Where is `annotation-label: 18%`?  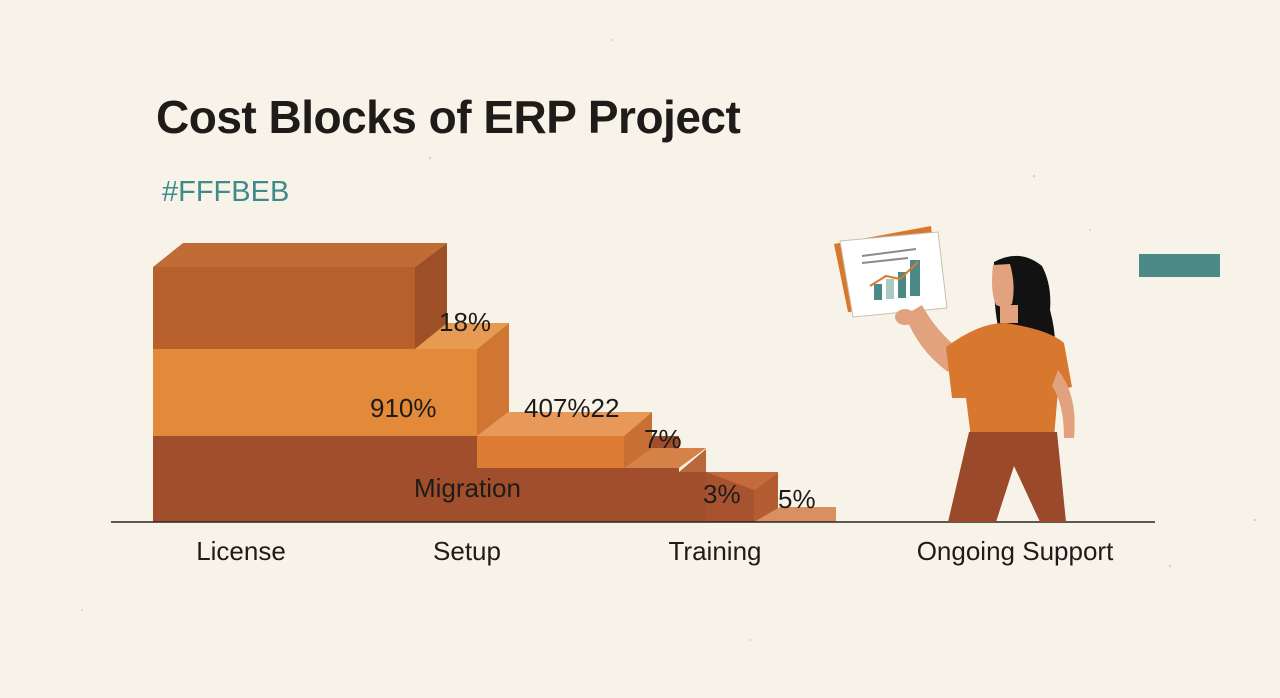
annotation-label: 18% is located at coordinates (465, 322).